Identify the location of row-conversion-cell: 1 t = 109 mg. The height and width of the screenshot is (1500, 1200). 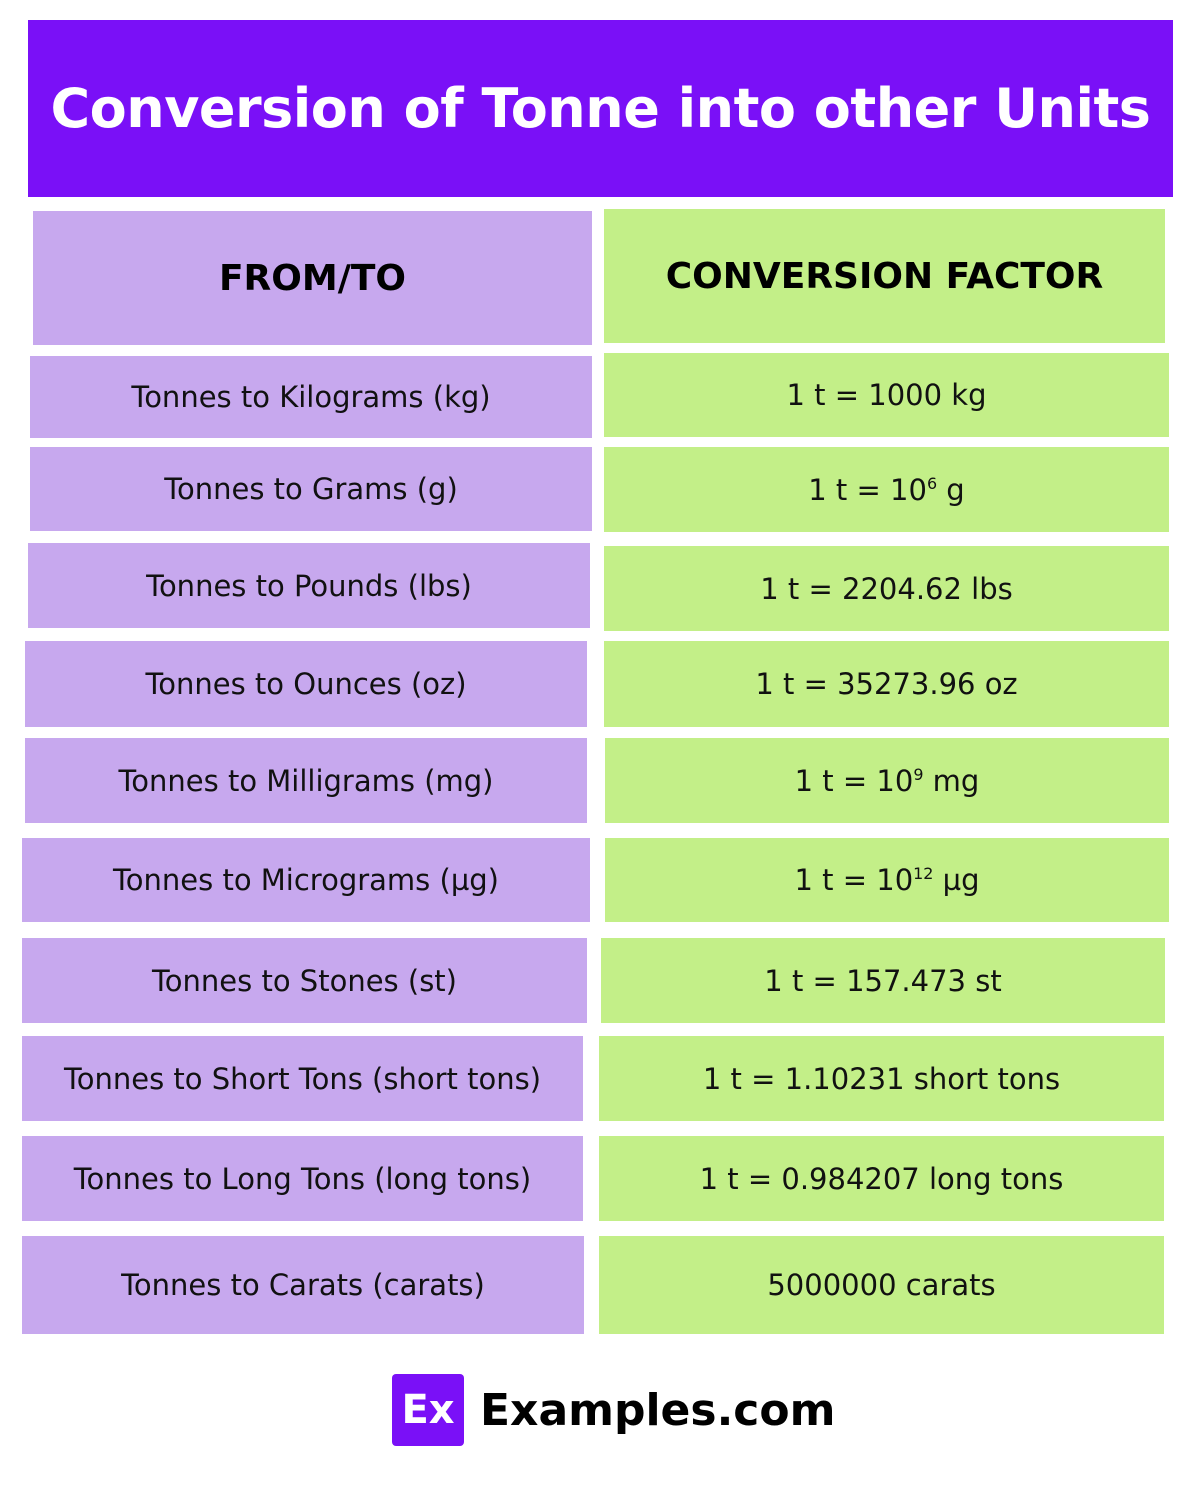
(887, 780).